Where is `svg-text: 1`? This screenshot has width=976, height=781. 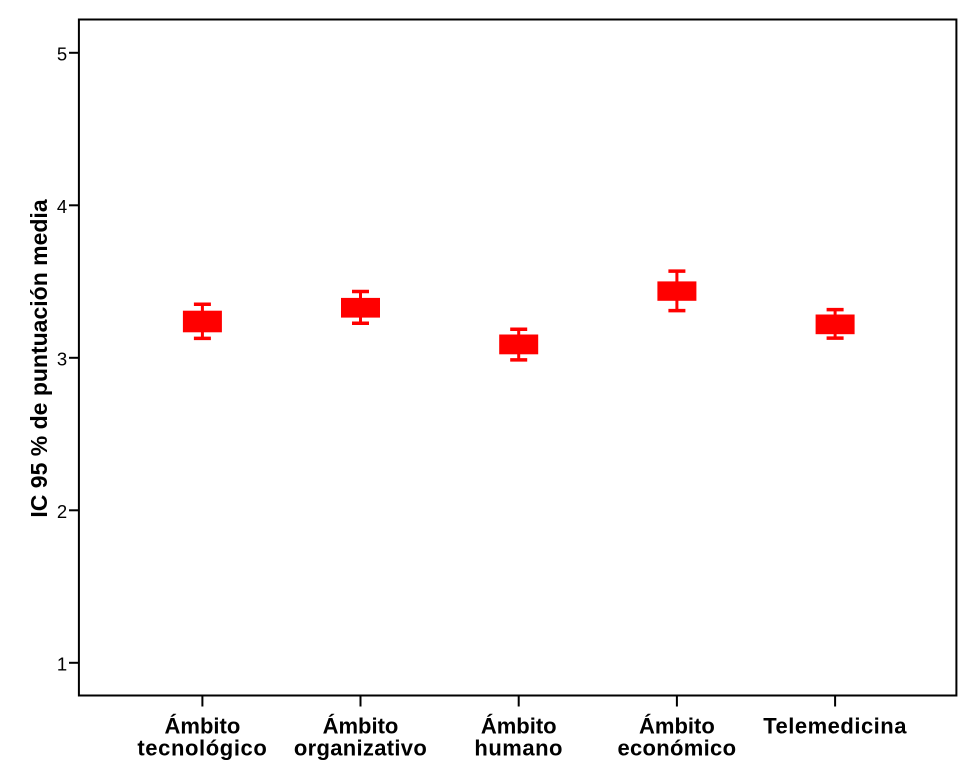
svg-text: 1 is located at coordinates (62, 663).